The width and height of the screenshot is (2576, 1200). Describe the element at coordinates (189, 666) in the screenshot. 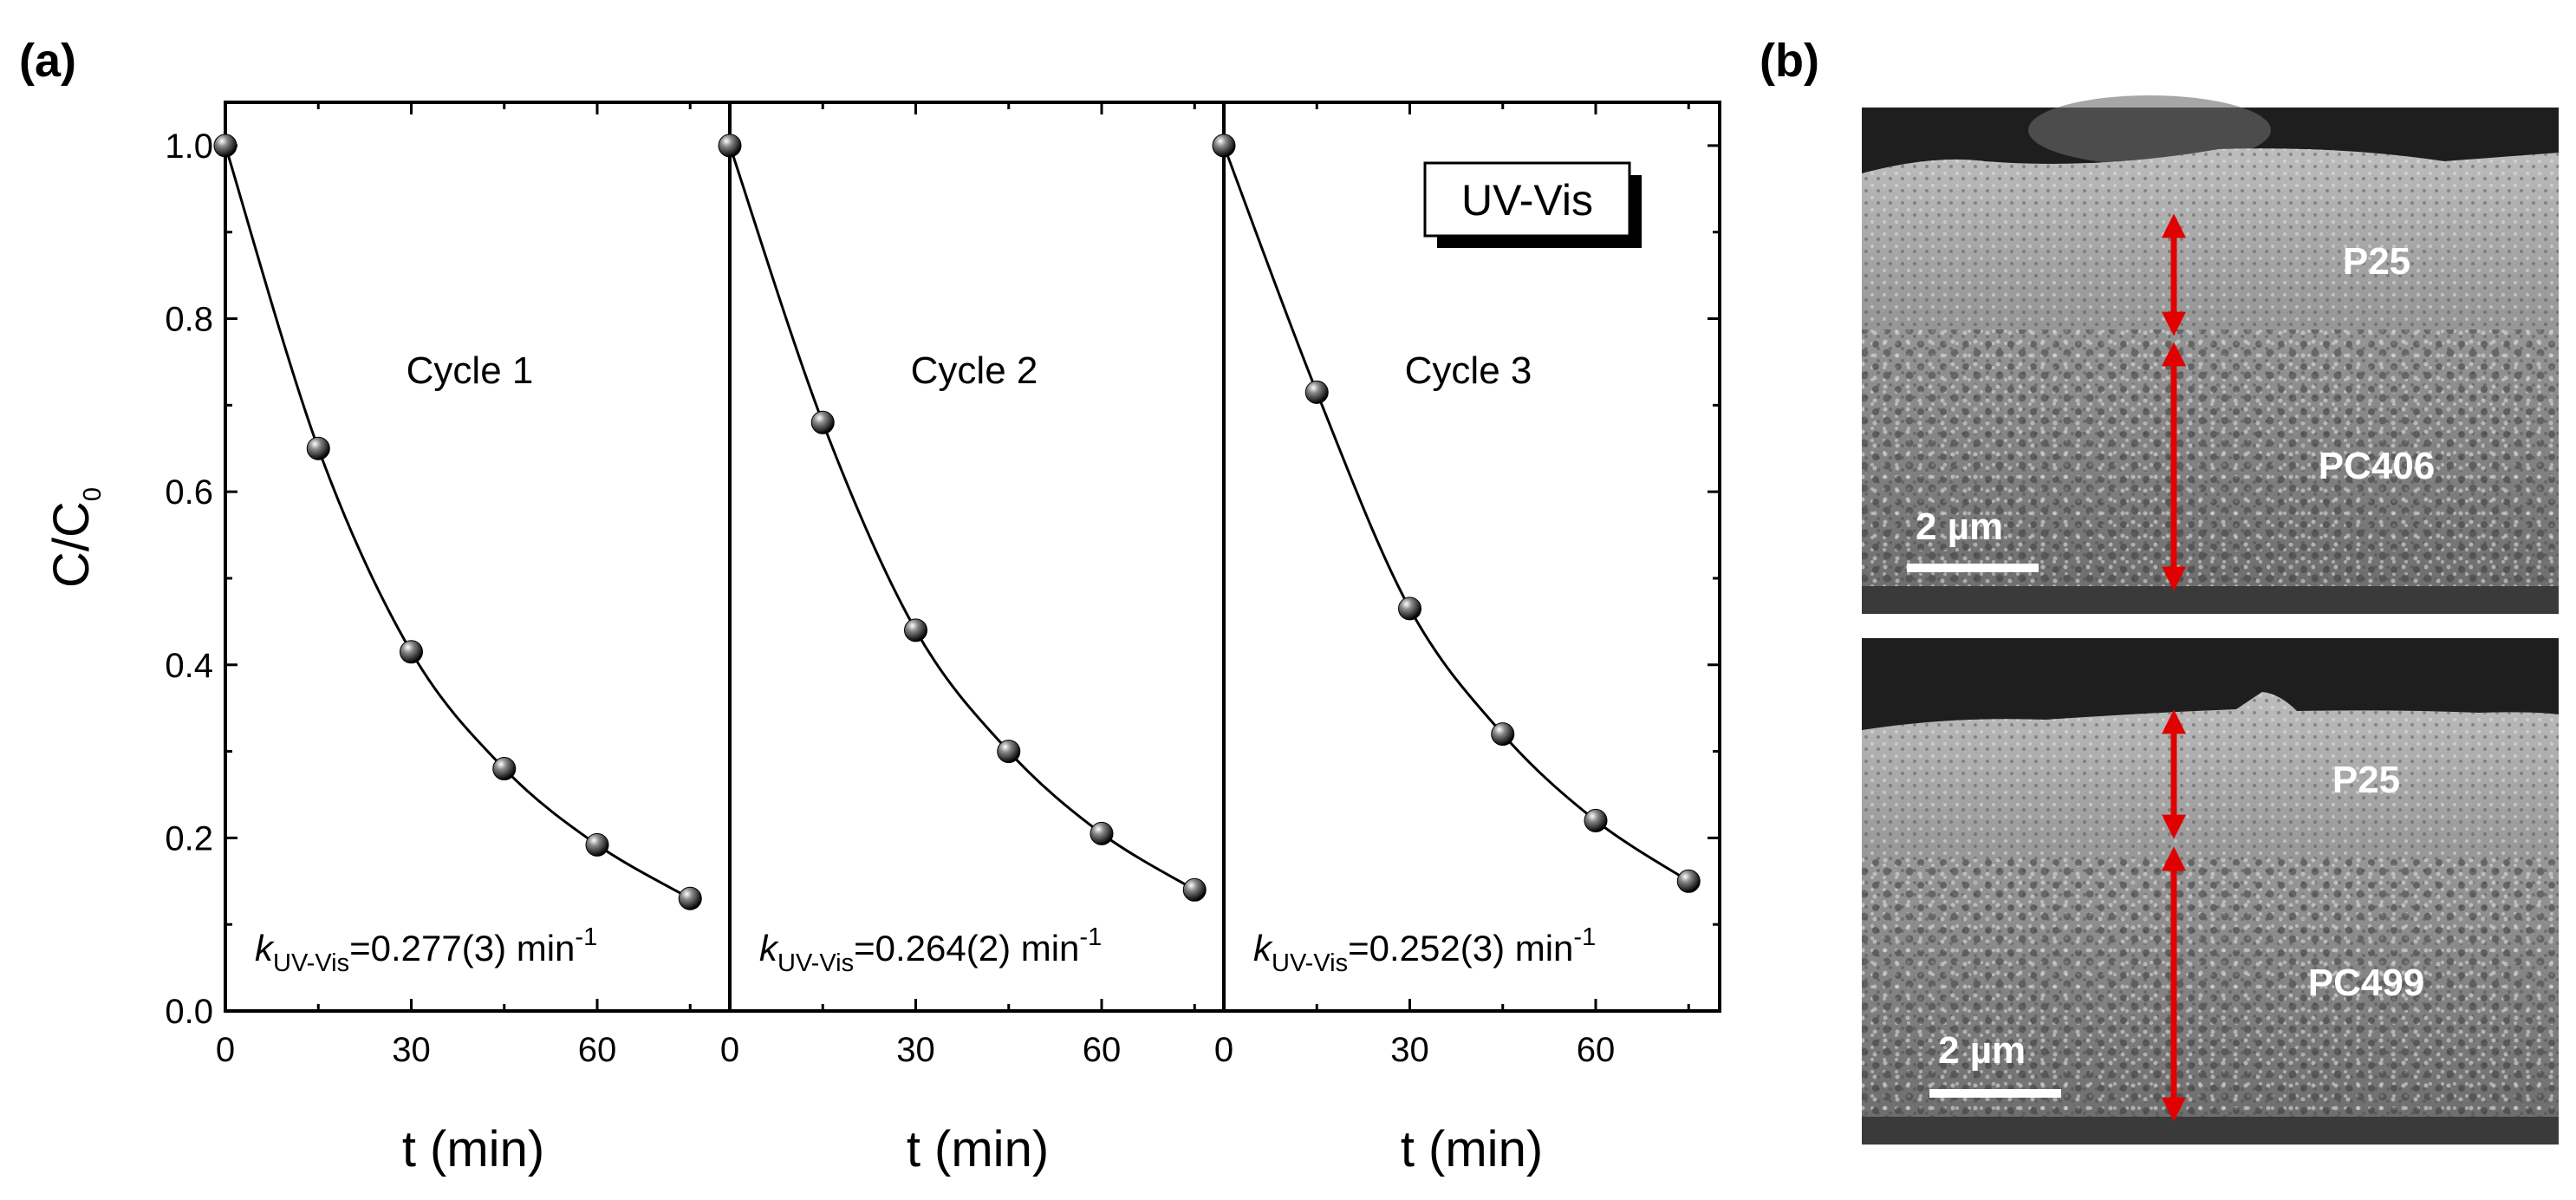

I see `y-tick-label: 0.4` at that location.